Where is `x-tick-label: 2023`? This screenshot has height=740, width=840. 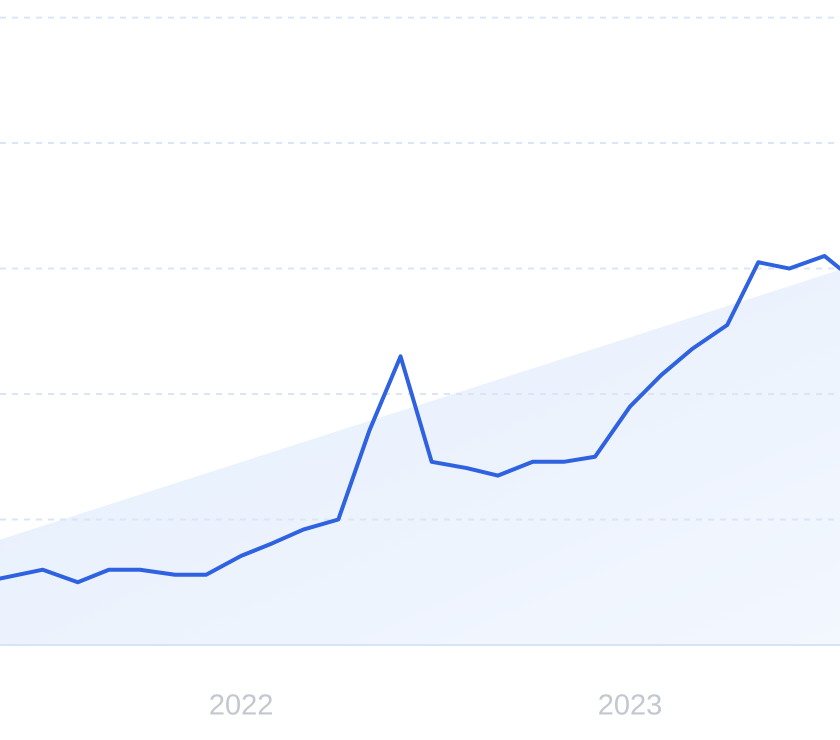
x-tick-label: 2023 is located at coordinates (630, 706).